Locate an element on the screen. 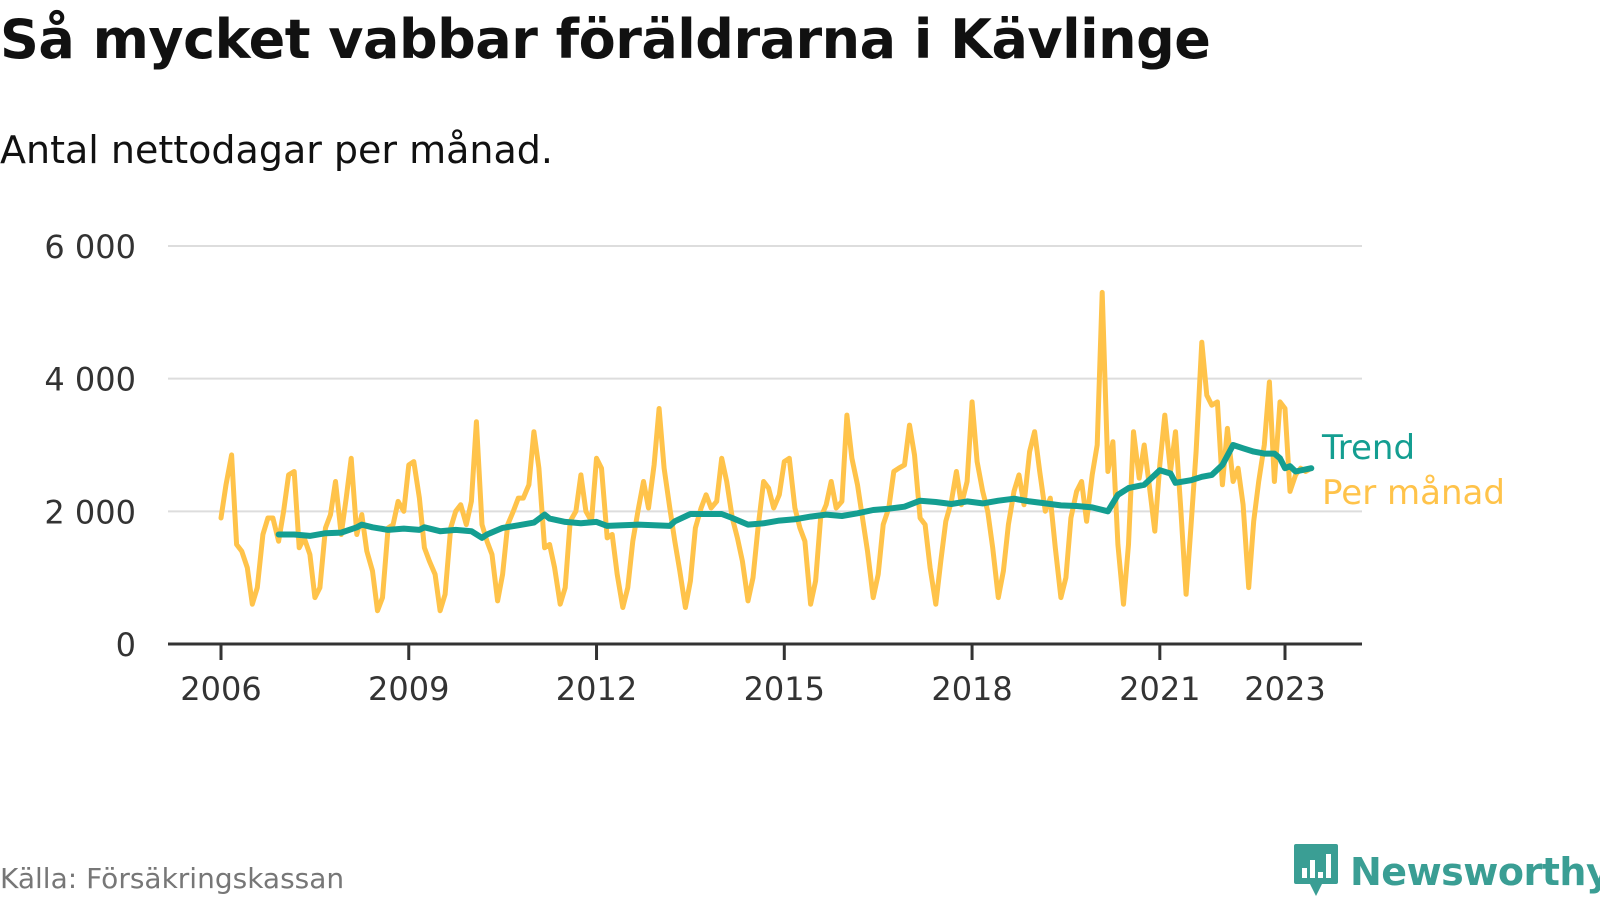  chart-title: Så mycket vabbar föräldrarna i Kävlinge is located at coordinates (605, 39).